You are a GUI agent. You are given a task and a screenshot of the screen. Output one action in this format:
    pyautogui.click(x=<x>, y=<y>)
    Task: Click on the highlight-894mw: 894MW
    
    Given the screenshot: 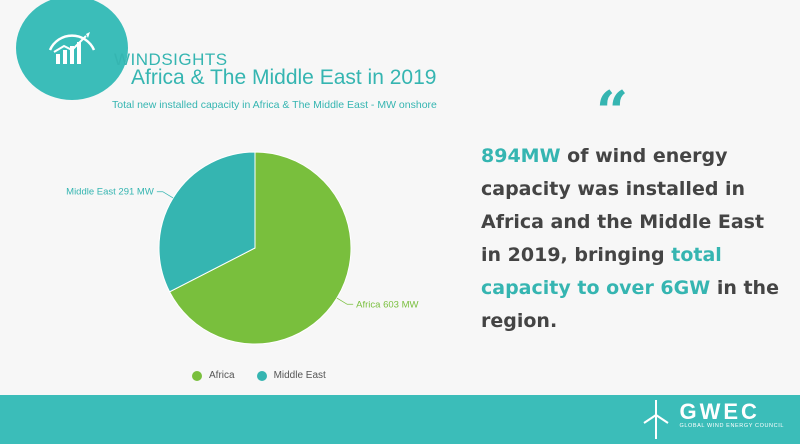 What is the action you would take?
    pyautogui.click(x=521, y=156)
    